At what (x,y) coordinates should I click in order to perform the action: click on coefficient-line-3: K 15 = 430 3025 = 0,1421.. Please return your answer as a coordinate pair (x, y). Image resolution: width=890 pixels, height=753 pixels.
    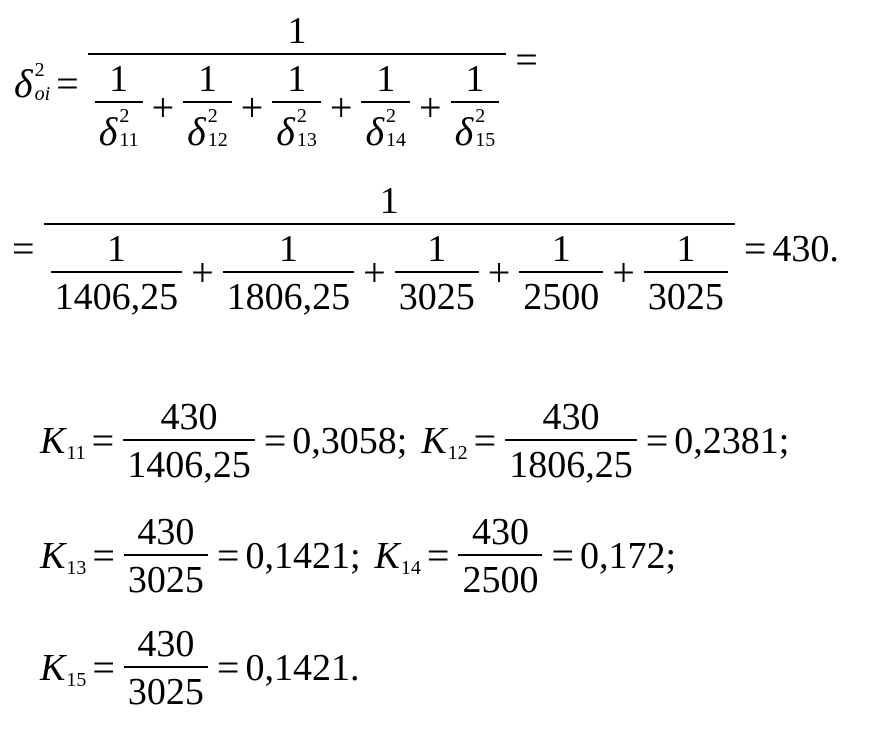
    Looking at the image, I should click on (199, 668).